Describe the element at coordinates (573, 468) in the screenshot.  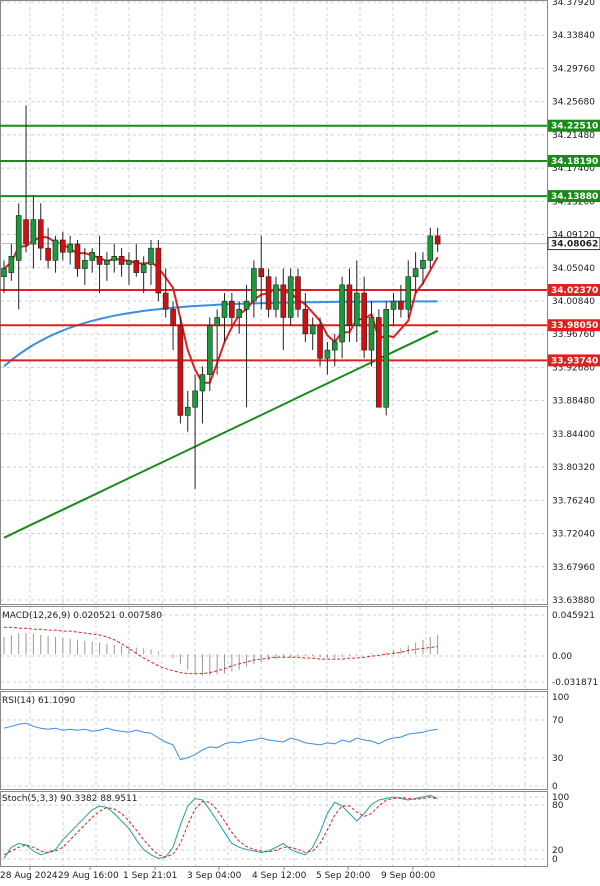
I see `price-tick-label: 33.80320` at that location.